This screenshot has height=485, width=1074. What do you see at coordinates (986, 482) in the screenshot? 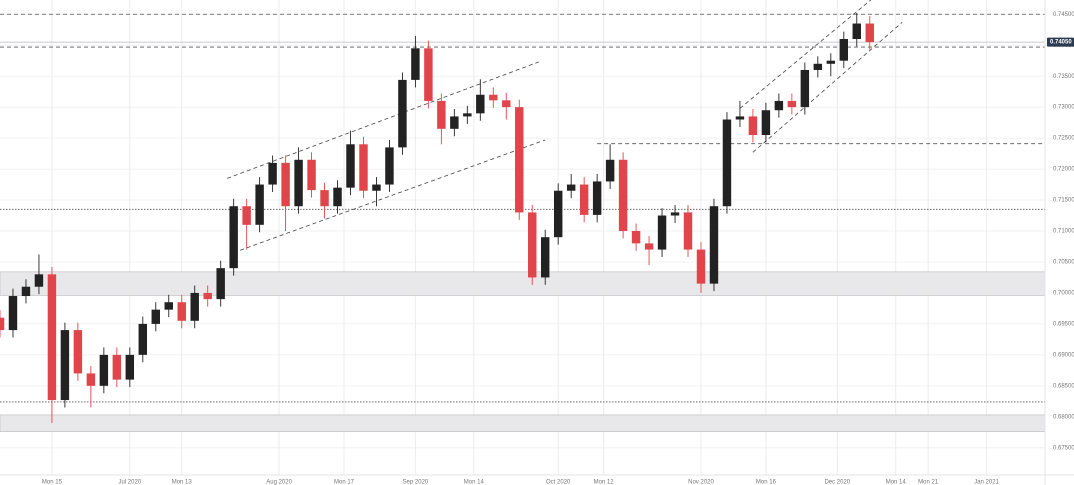
I see `x-tick-label: Jan 2021` at bounding box center [986, 482].